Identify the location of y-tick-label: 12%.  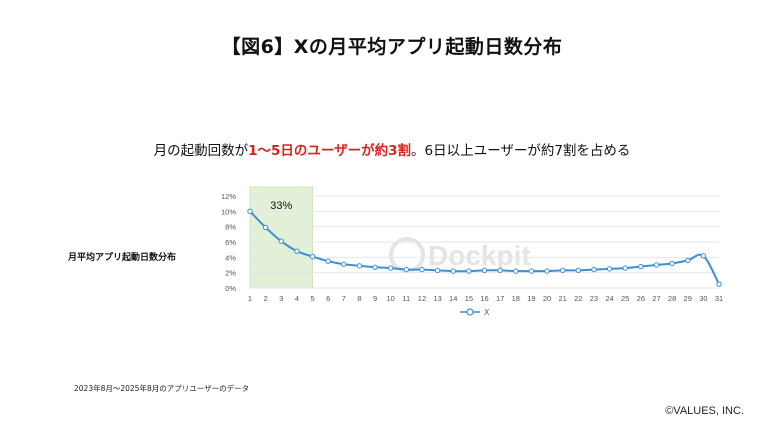
(228, 196).